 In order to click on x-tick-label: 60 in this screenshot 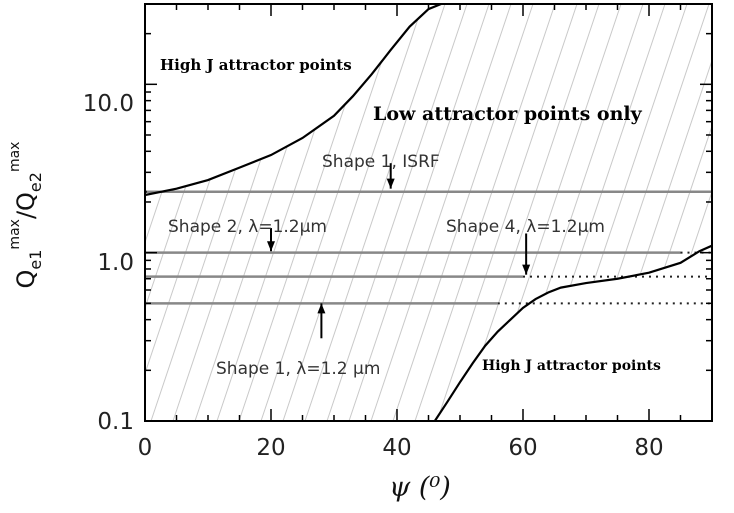, I will do `click(522, 448)`.